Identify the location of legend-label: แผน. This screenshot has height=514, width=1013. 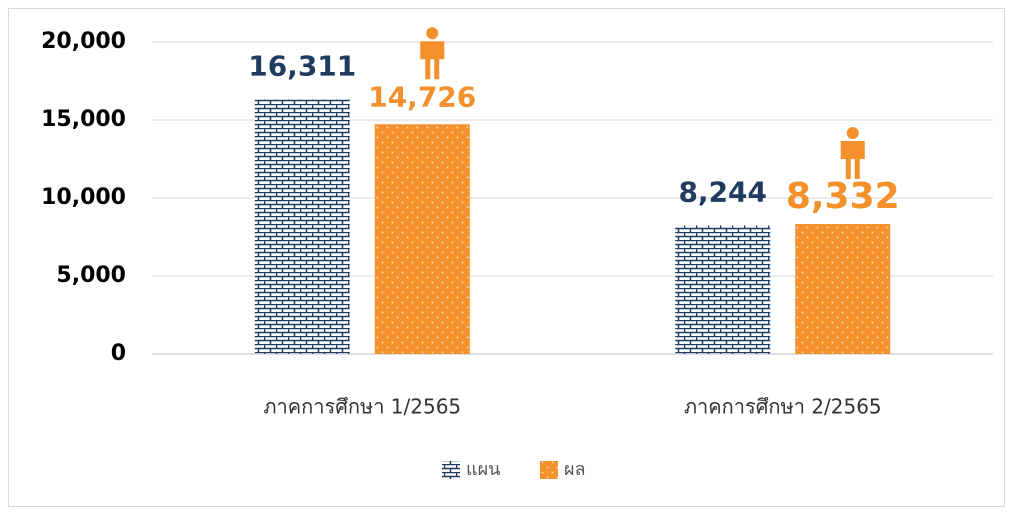
(483, 469).